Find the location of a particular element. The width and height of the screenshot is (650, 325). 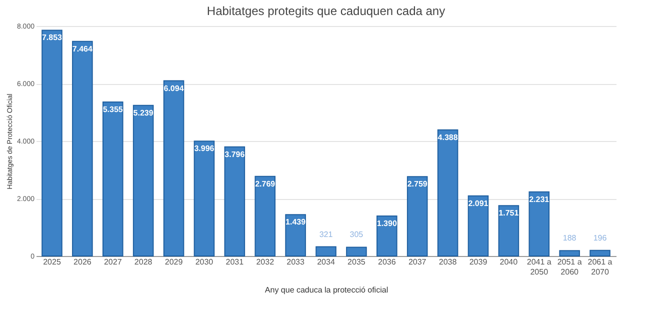

data-label: 2.769 is located at coordinates (265, 183).